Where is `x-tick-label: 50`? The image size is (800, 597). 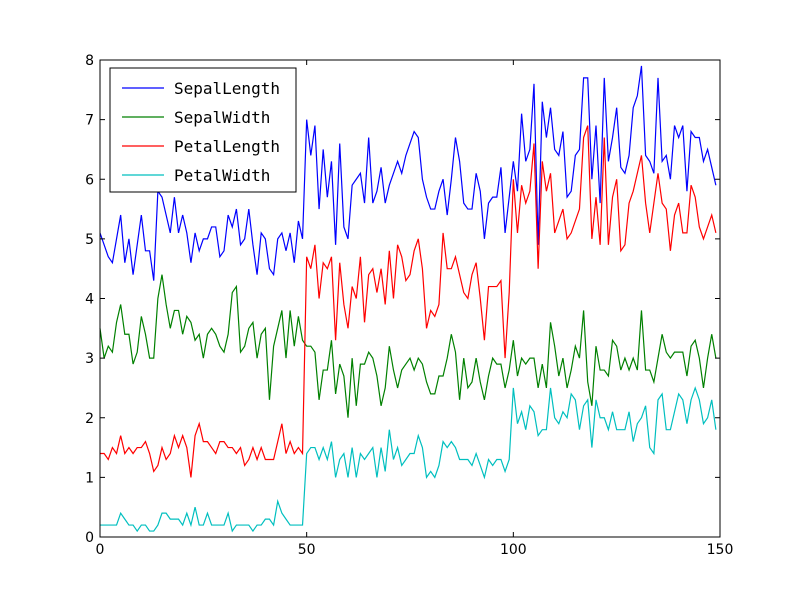 x-tick-label: 50 is located at coordinates (307, 550).